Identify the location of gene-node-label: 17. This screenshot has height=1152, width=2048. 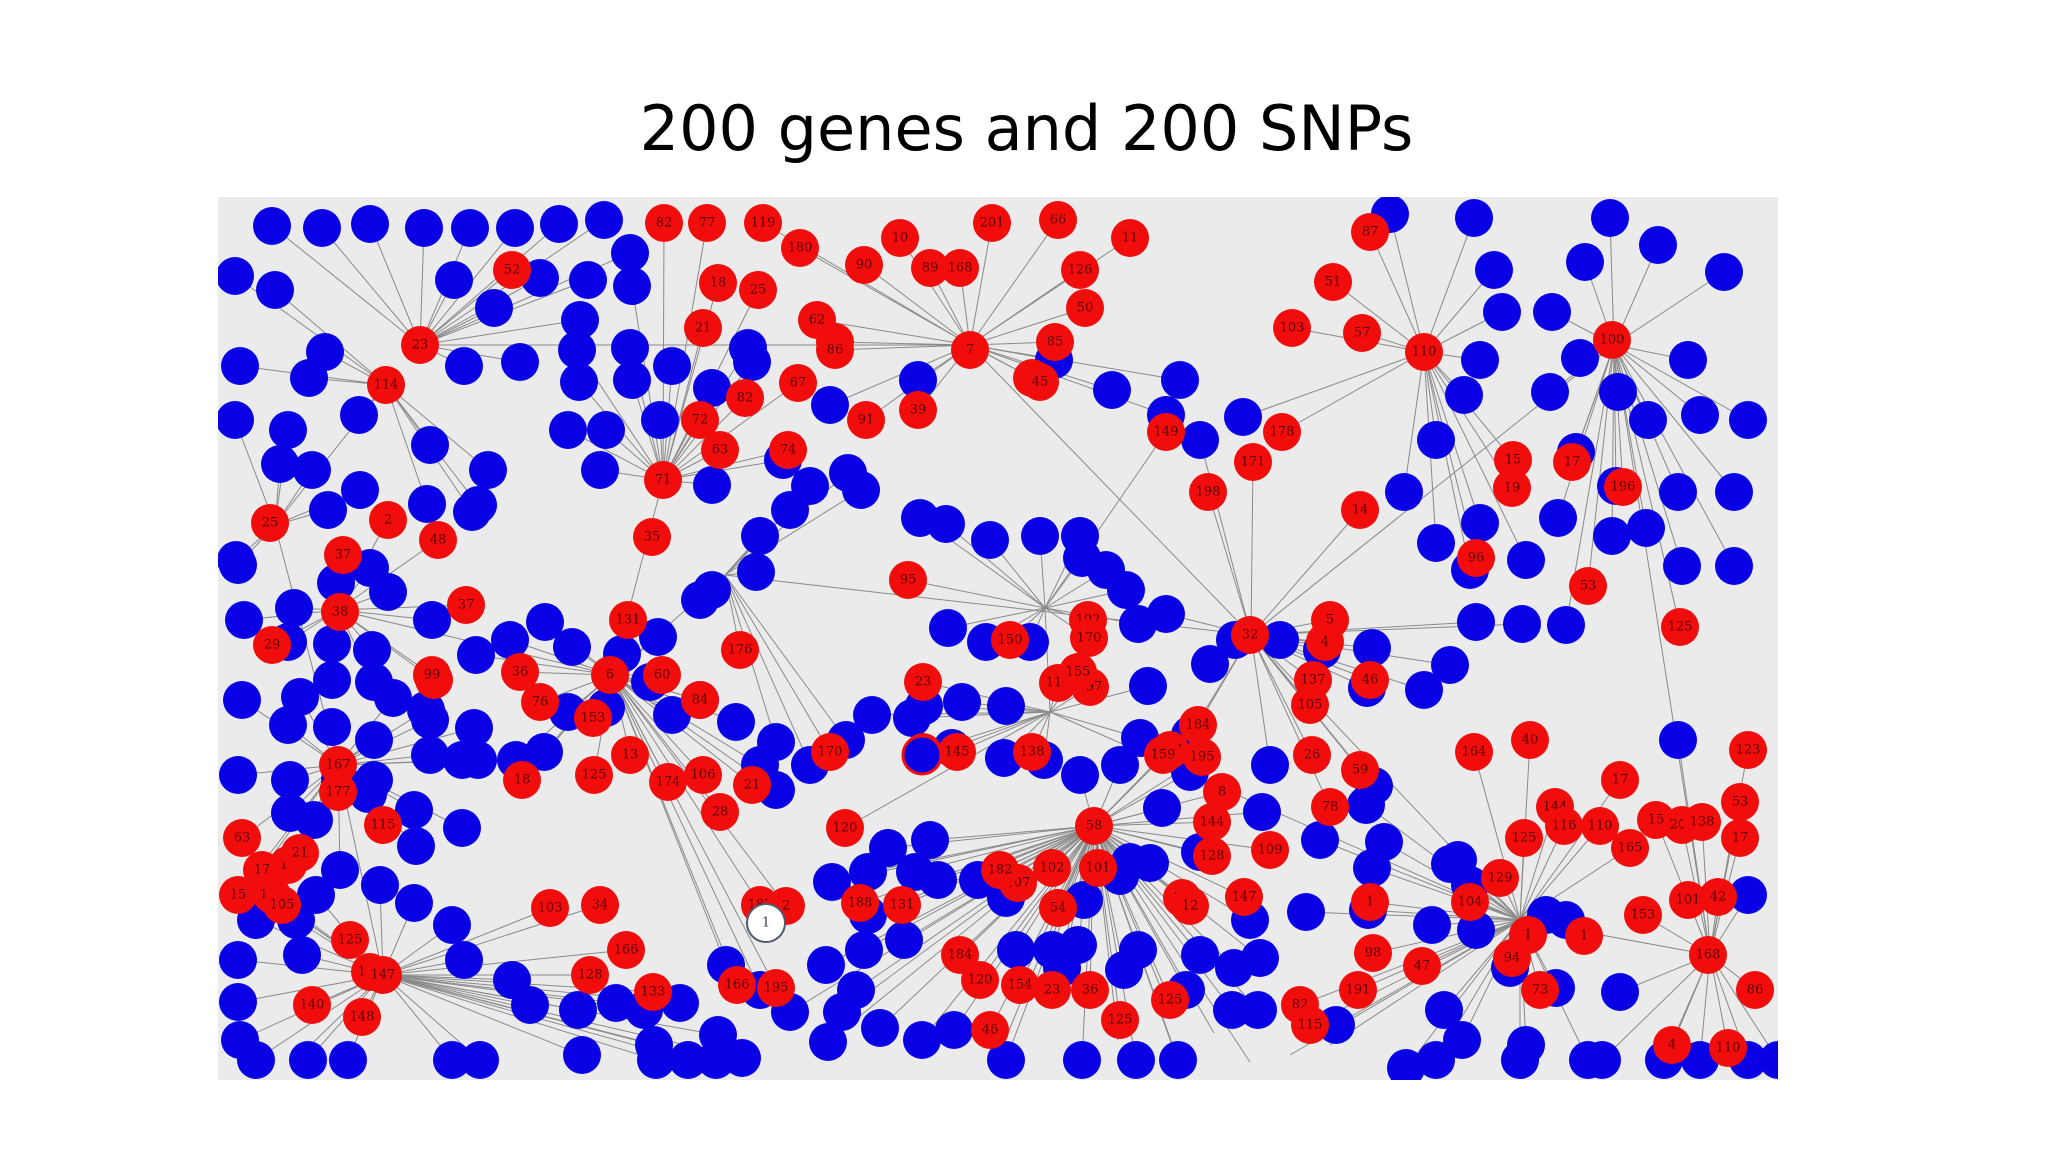
(262, 870).